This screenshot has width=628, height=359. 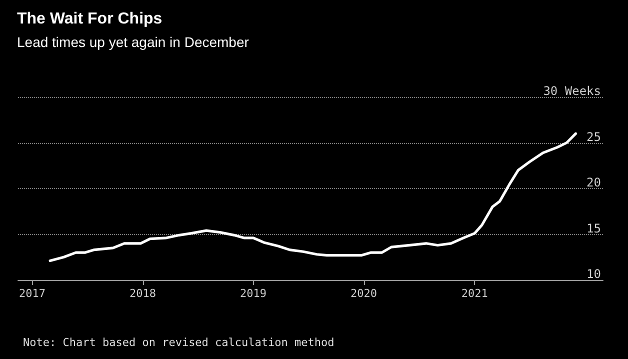 I want to click on chart-title: The Wait For Chips, so click(x=89, y=19).